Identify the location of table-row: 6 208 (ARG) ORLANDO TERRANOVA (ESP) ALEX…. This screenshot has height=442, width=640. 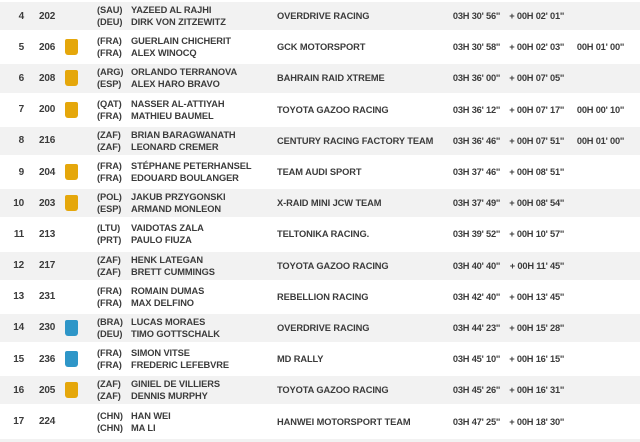
(320, 78).